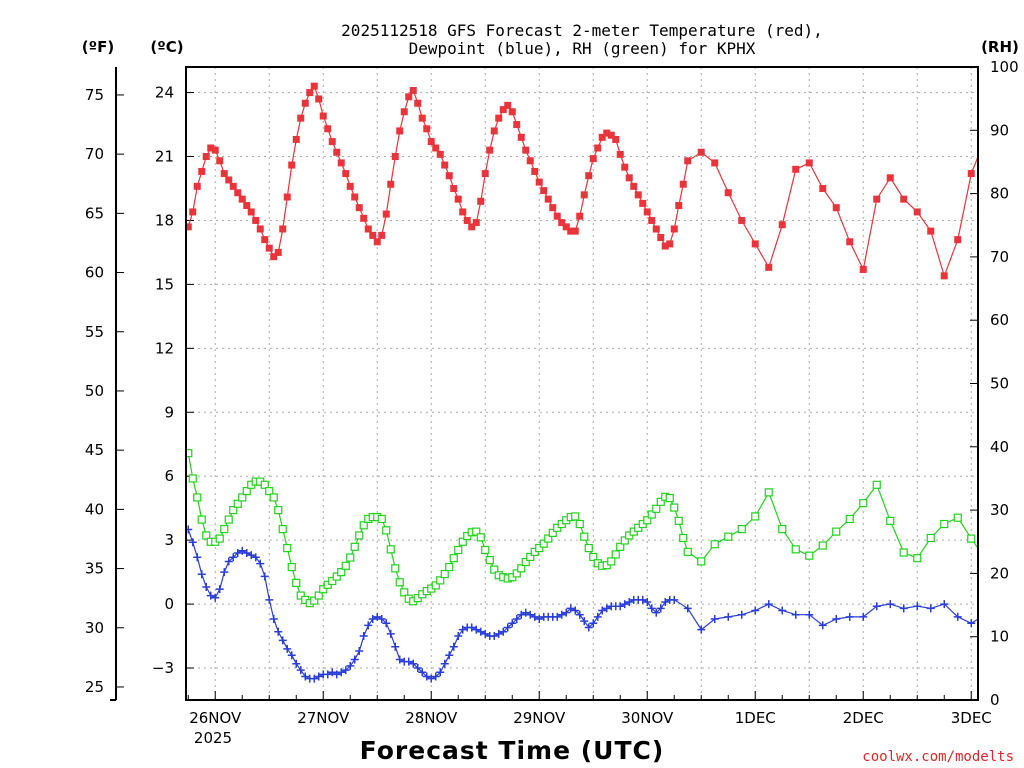  I want to click on fahrenheit-tick-label: 45, so click(94, 450).